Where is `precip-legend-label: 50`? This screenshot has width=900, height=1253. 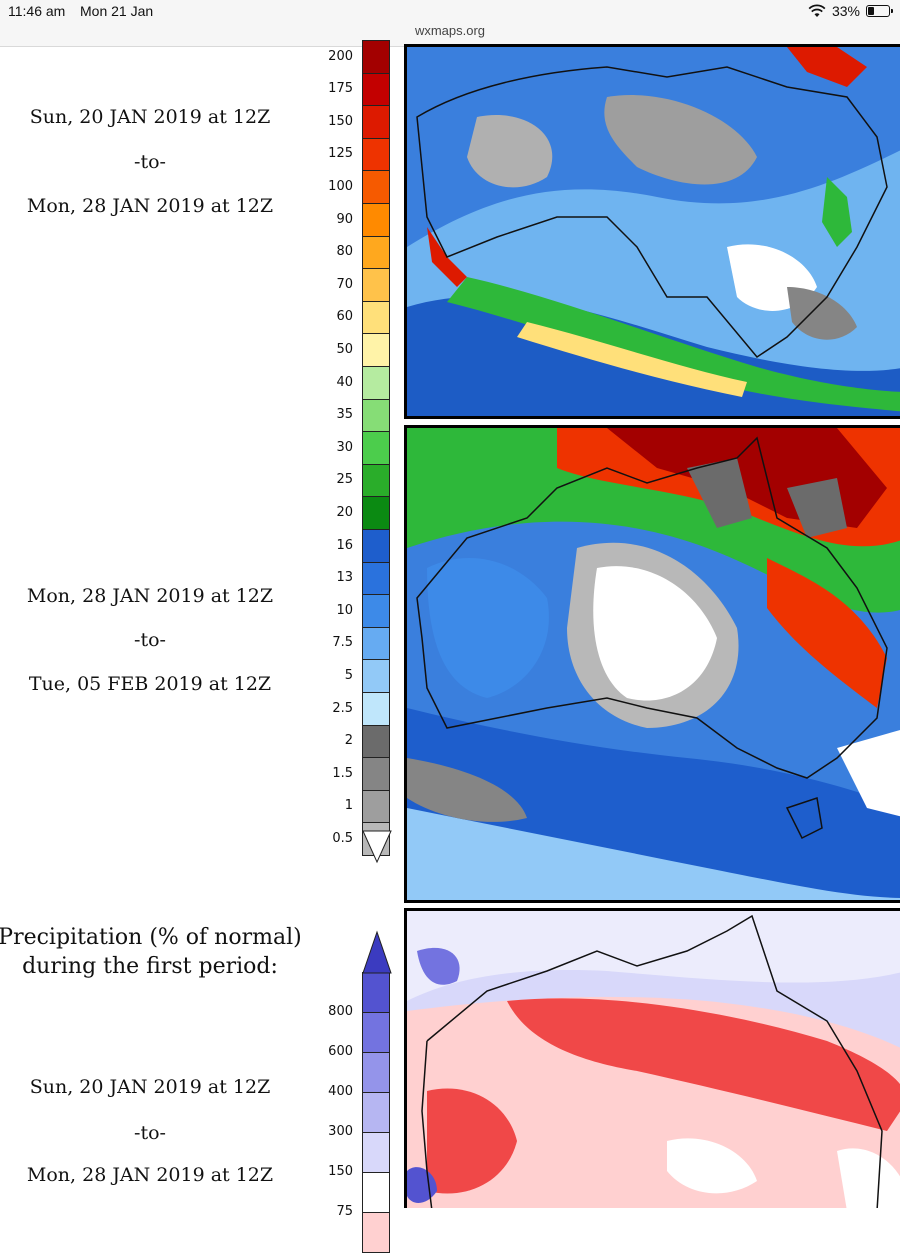 precip-legend-label: 50 is located at coordinates (344, 349).